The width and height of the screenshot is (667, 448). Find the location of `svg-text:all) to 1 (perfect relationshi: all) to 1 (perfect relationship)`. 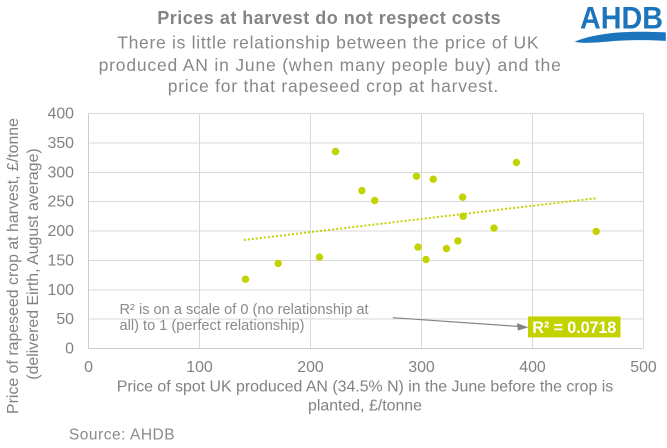

svg-text:all) to 1 (perfect relationshi: all) to 1 (perfect relationship) is located at coordinates (212, 326).